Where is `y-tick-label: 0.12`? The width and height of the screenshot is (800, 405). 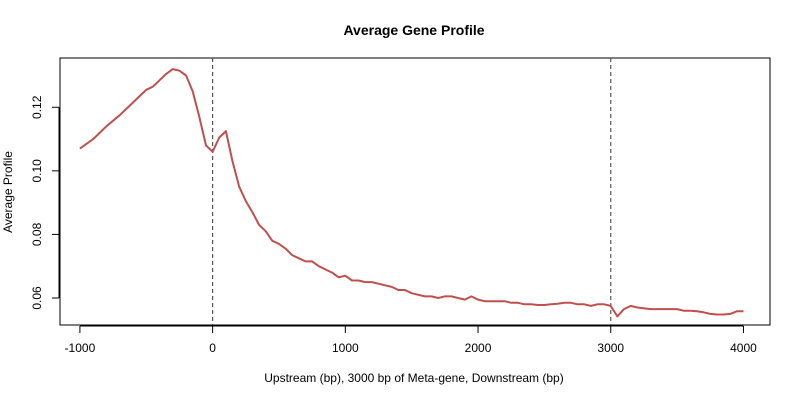
y-tick-label: 0.12 is located at coordinates (37, 107).